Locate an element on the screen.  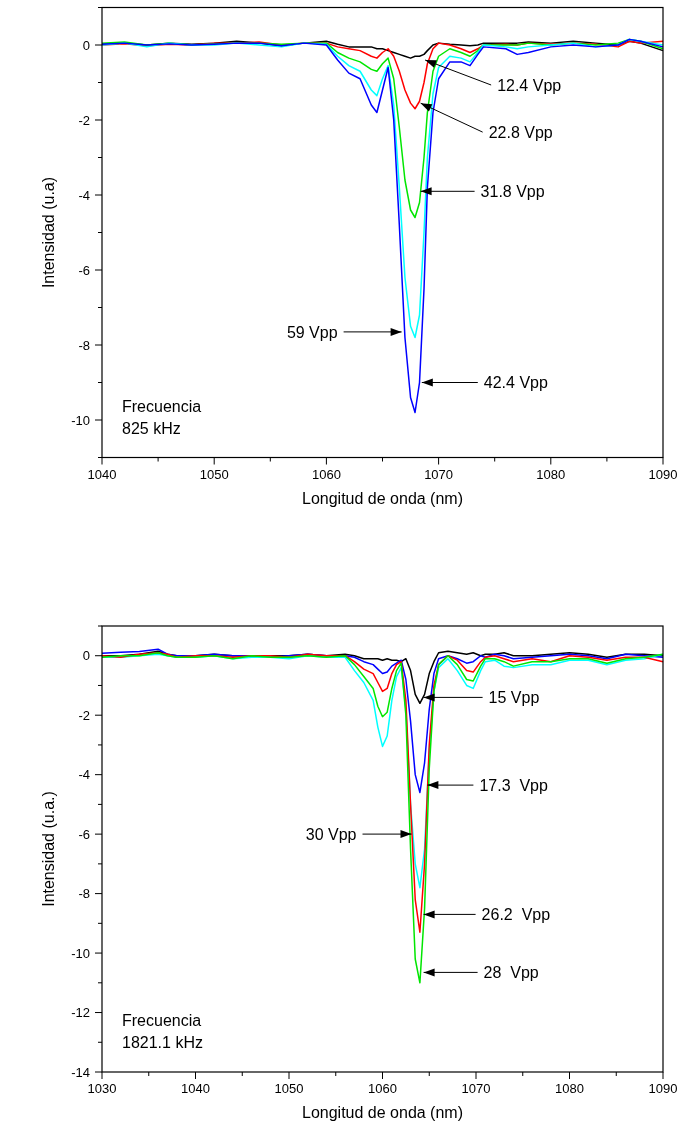
annotation: 31.8 Vpp is located at coordinates (512, 191).